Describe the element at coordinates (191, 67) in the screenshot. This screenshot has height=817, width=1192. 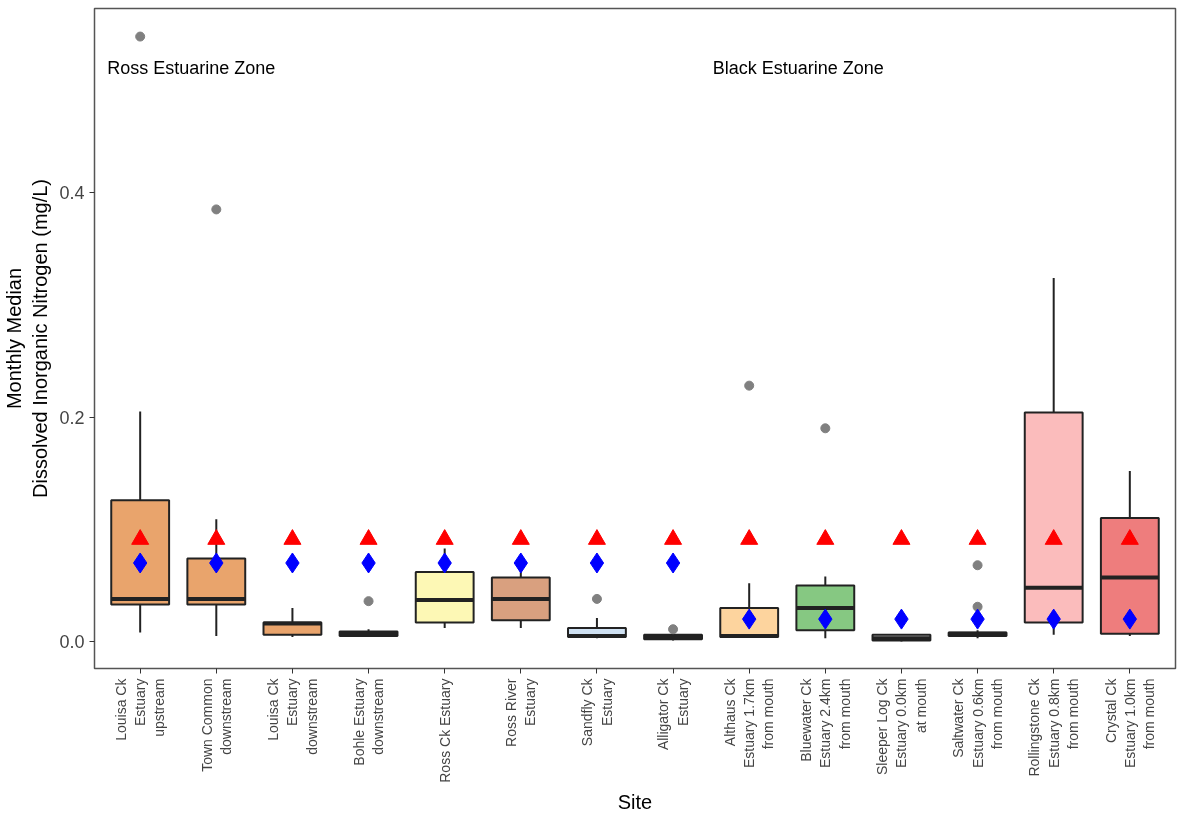
I see `annotation: Ross Estuarine Zone` at that location.